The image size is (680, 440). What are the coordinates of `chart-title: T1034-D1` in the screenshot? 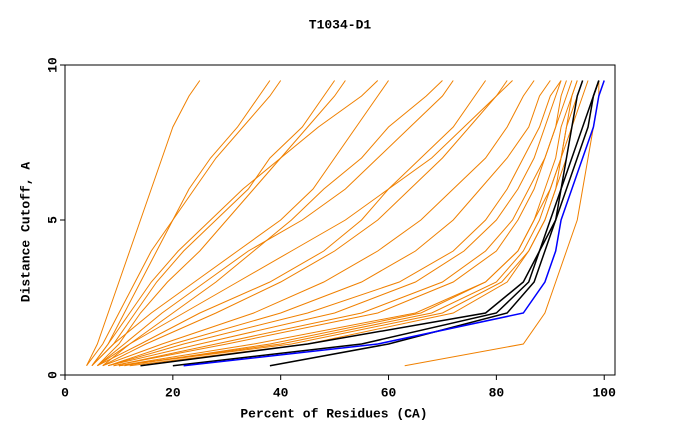 It's located at (340, 24).